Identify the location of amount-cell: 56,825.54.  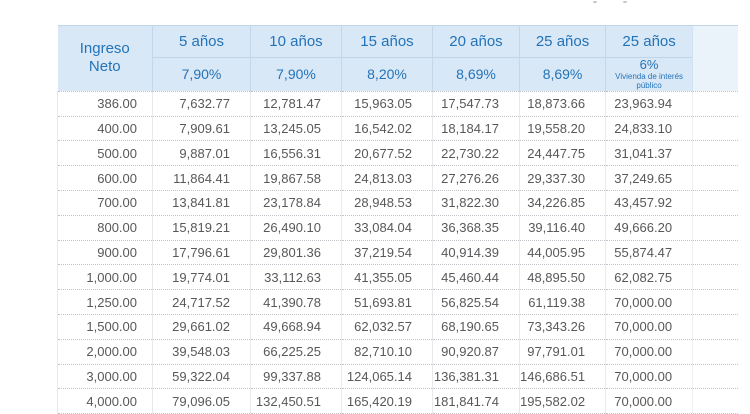
(476, 302).